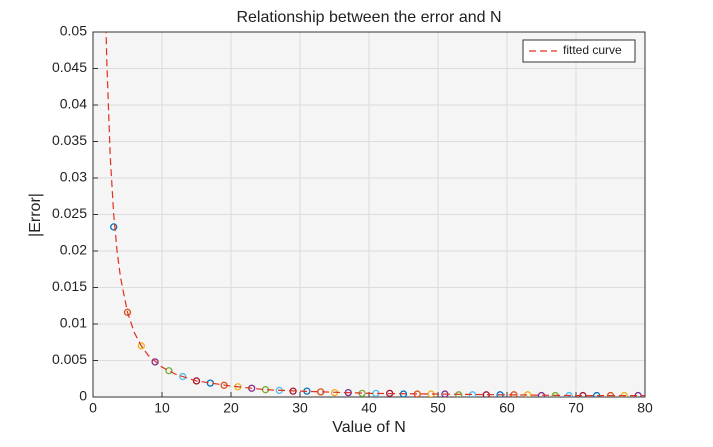 This screenshot has height=447, width=713. I want to click on x-axis-label: Value of N, so click(369, 427).